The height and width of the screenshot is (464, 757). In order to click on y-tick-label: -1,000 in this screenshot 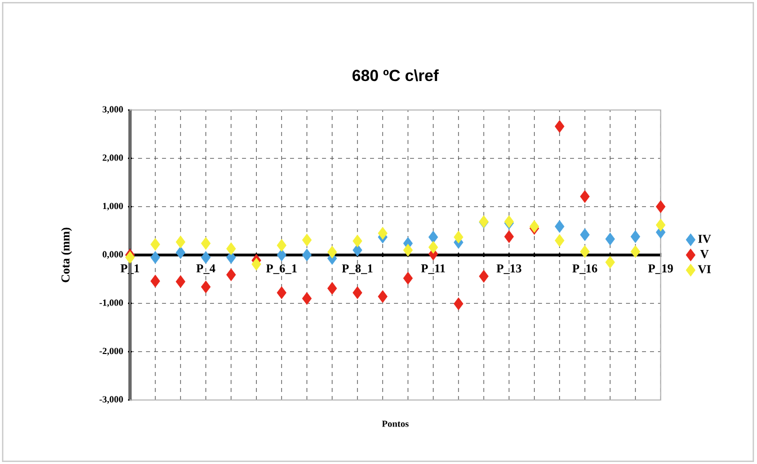, I will do `click(111, 303)`.